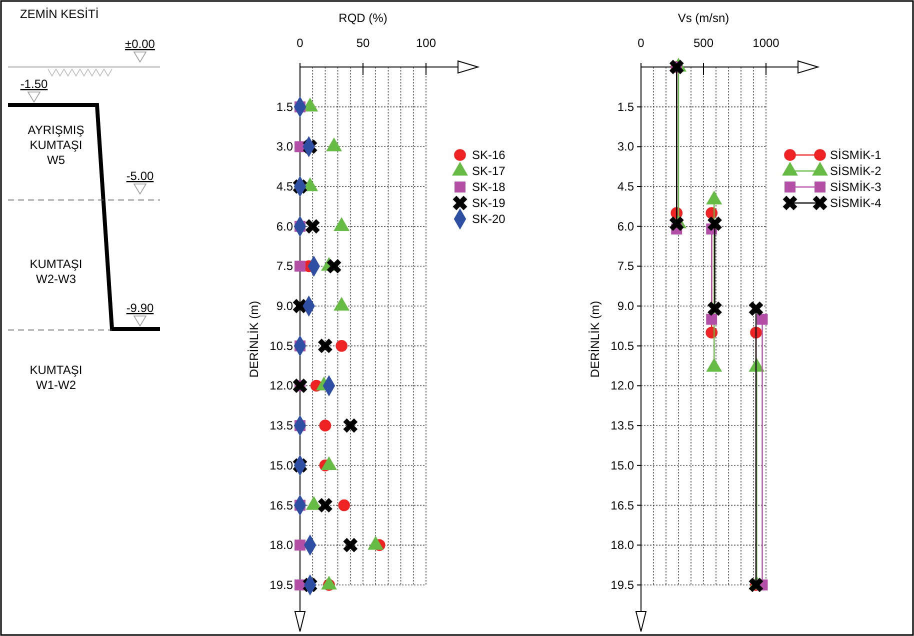  Describe the element at coordinates (856, 155) in the screenshot. I see `legend-label: SİSMİK-1` at that location.